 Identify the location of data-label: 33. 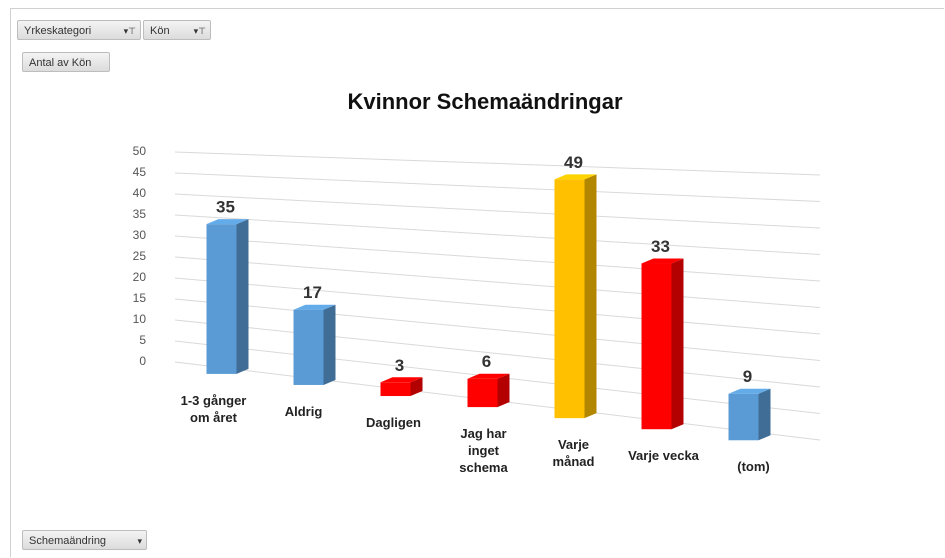
(660, 246).